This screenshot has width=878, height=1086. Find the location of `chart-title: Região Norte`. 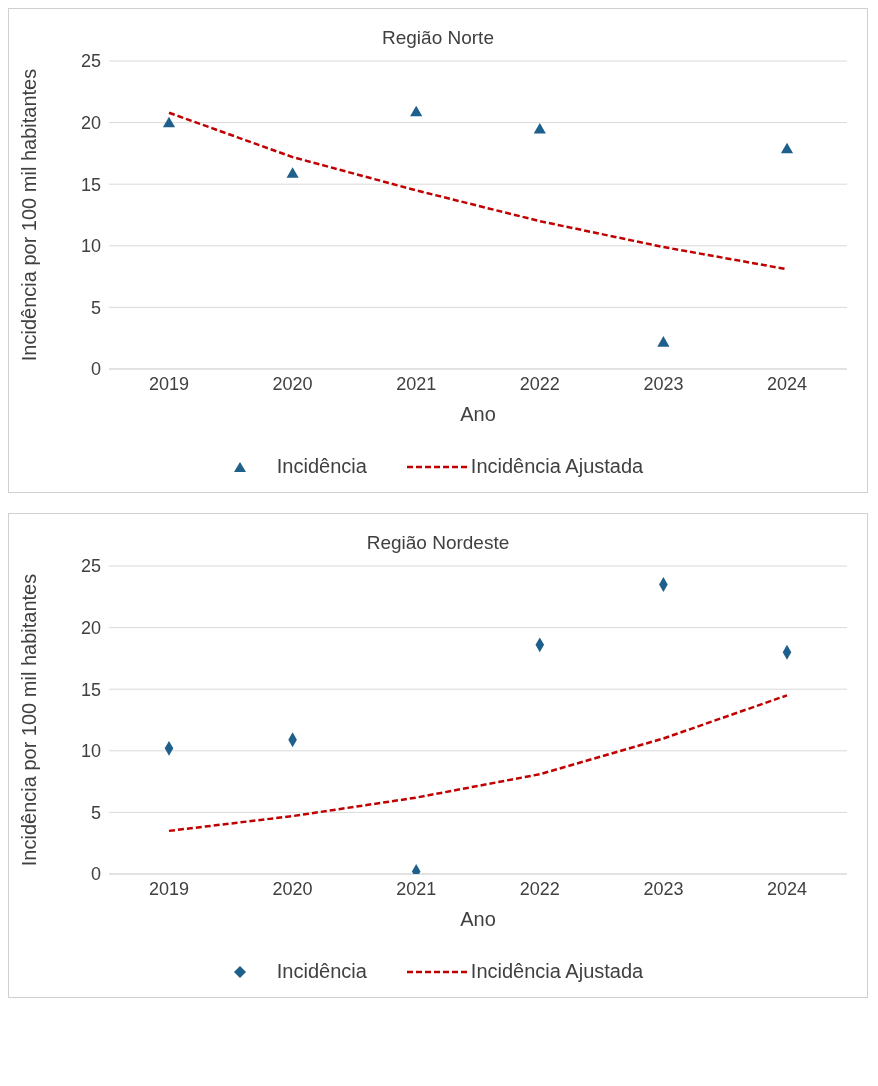

chart-title: Região Norte is located at coordinates (438, 38).